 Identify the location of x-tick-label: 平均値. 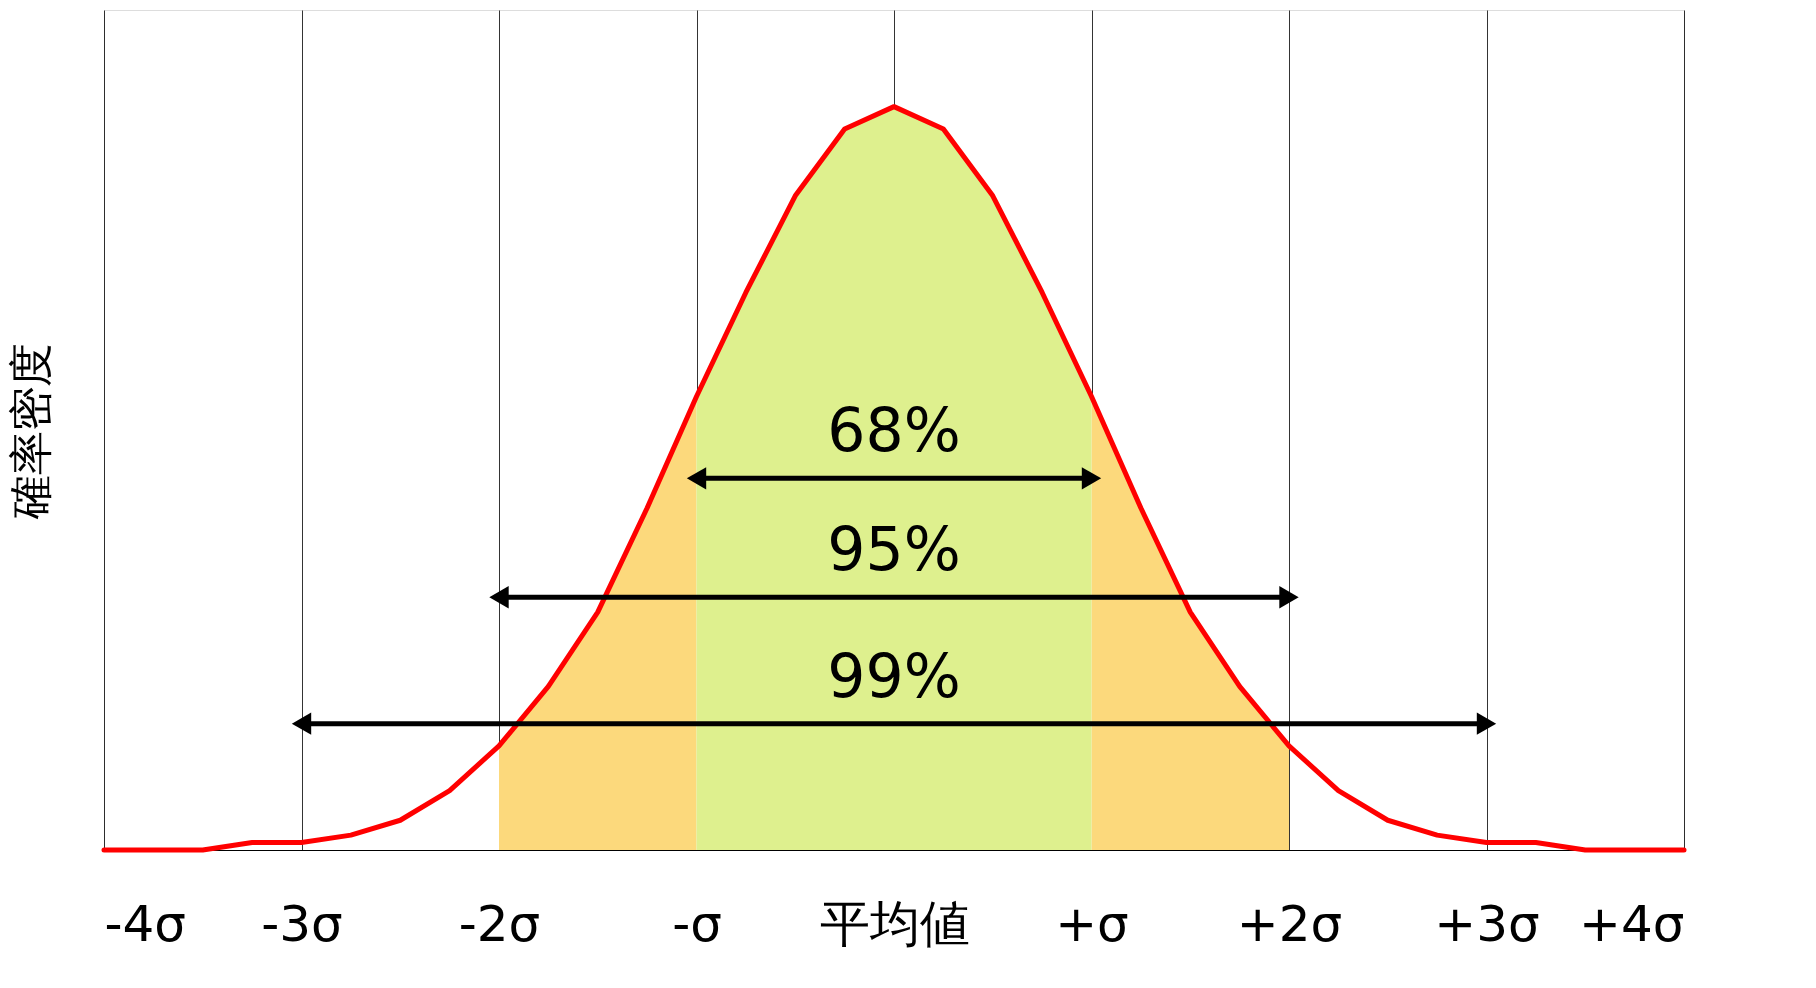
(894, 923).